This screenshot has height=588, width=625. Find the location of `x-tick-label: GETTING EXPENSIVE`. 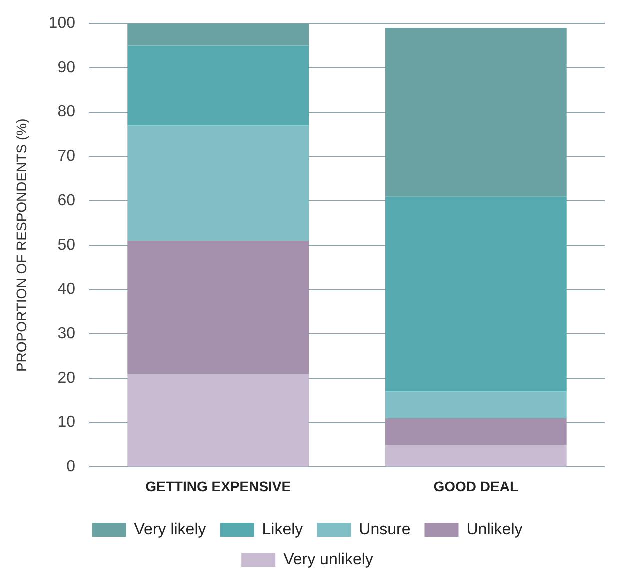

x-tick-label: GETTING EXPENSIVE is located at coordinates (219, 486).